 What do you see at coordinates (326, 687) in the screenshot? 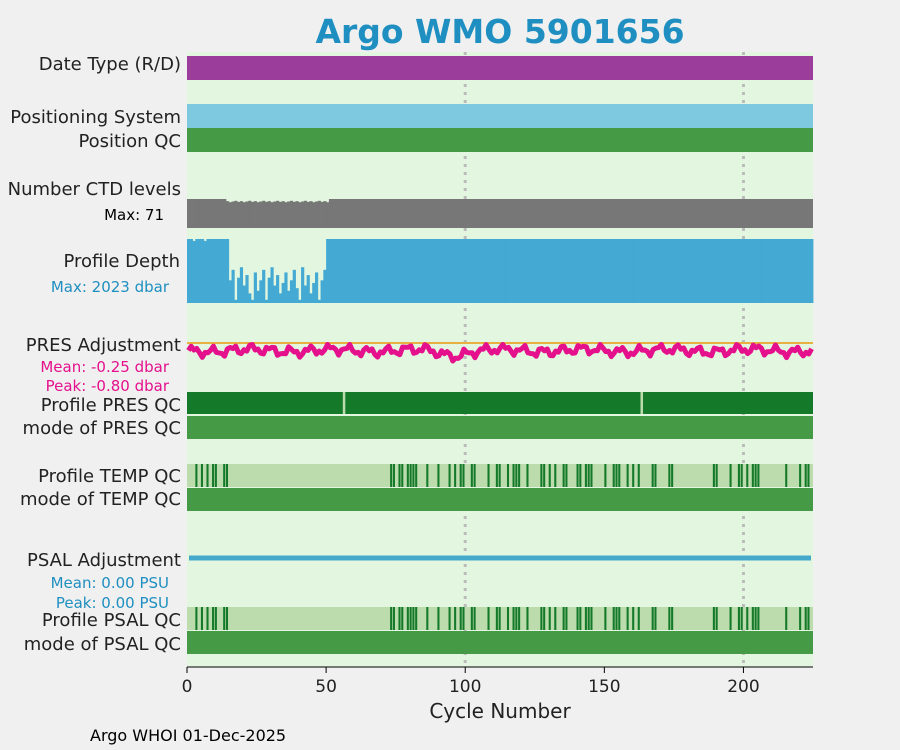
I see `x-tick-label: 50` at bounding box center [326, 687].